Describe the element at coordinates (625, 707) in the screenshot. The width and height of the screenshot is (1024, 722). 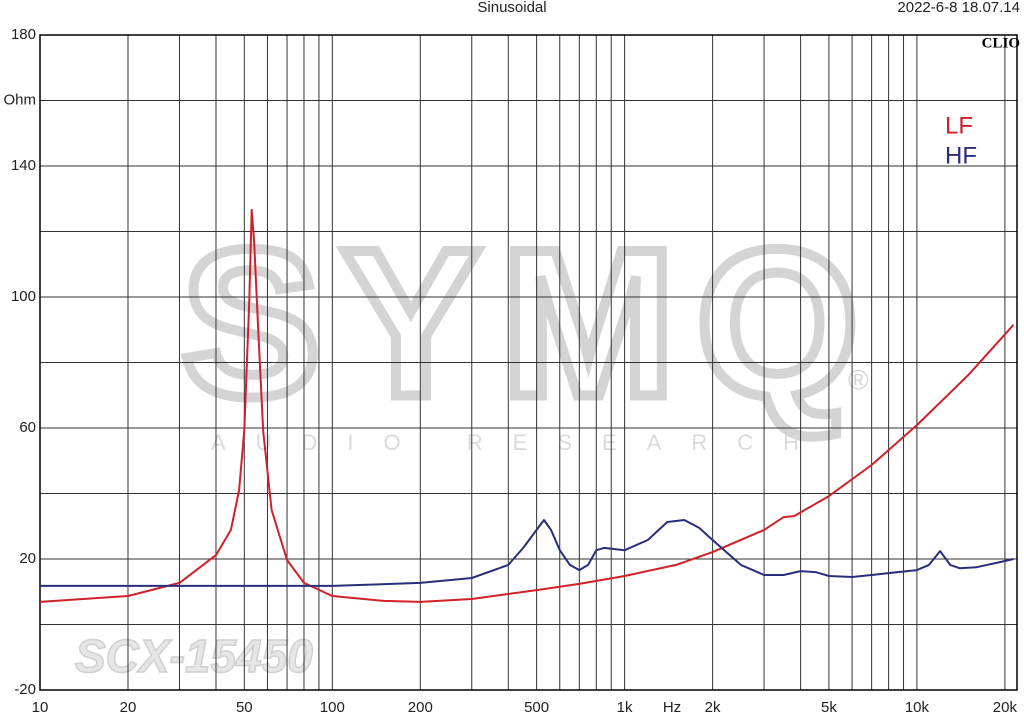
I see `x-tick-label: 1k` at that location.